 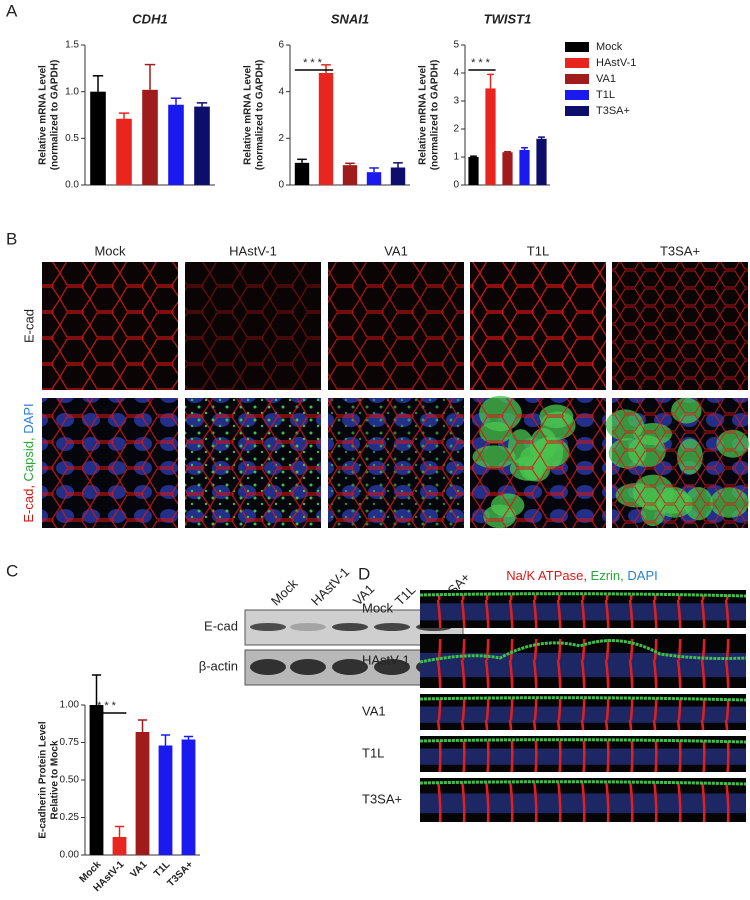 I want to click on row-label: E-cad, Capsid, DAPI, so click(x=28, y=462).